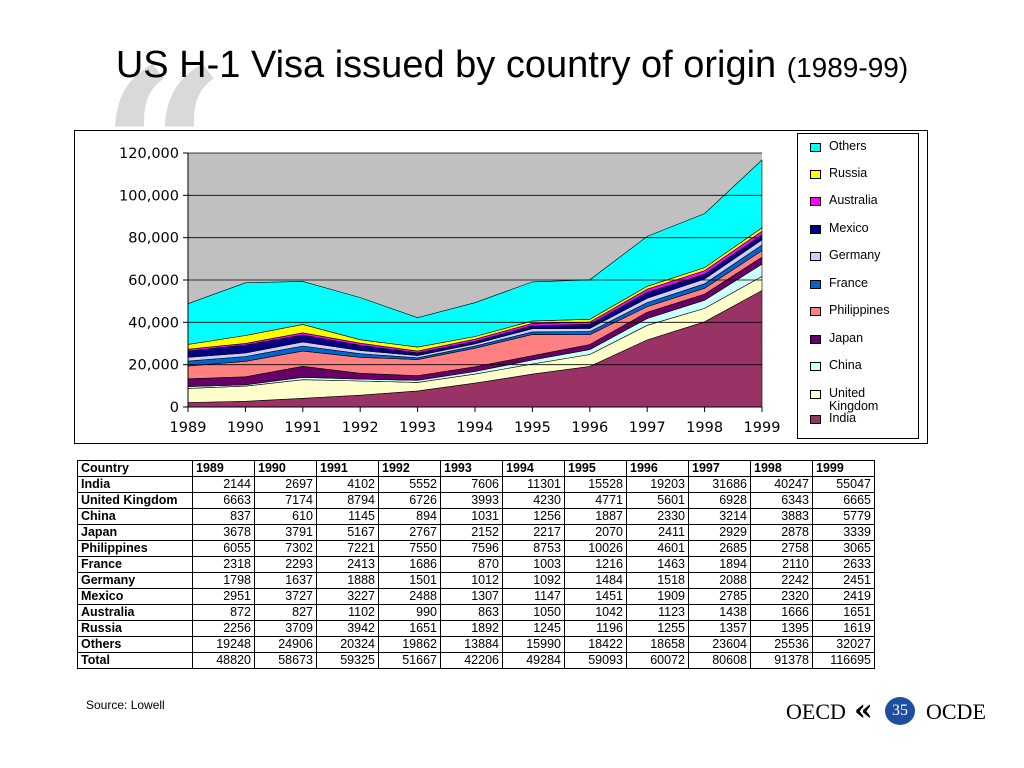  I want to click on table-cell-value: 1012, so click(471, 580).